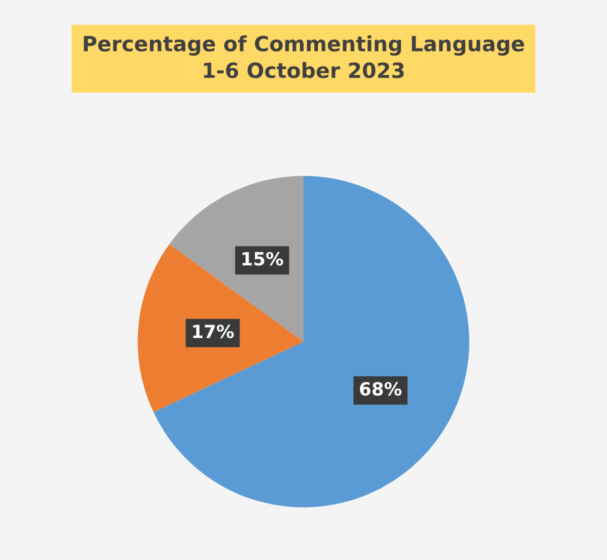 The height and width of the screenshot is (560, 607). Describe the element at coordinates (381, 389) in the screenshot. I see `data-label: 68%` at that location.